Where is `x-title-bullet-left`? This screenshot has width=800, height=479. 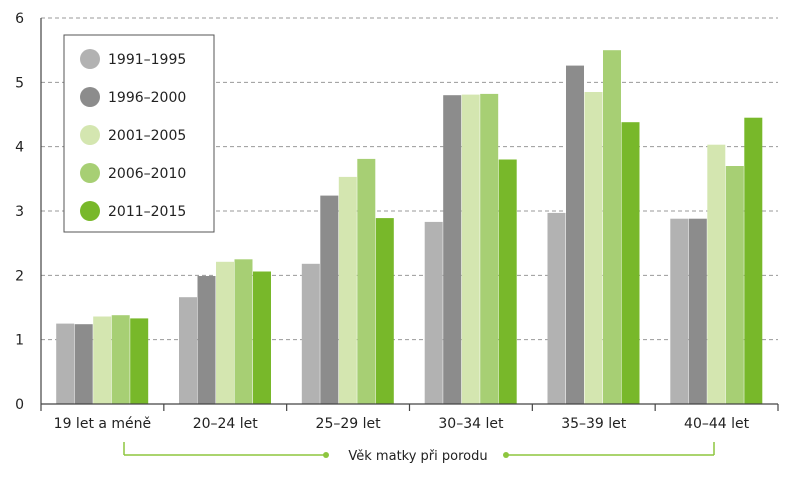
x-title-bullet-left is located at coordinates (326, 455).